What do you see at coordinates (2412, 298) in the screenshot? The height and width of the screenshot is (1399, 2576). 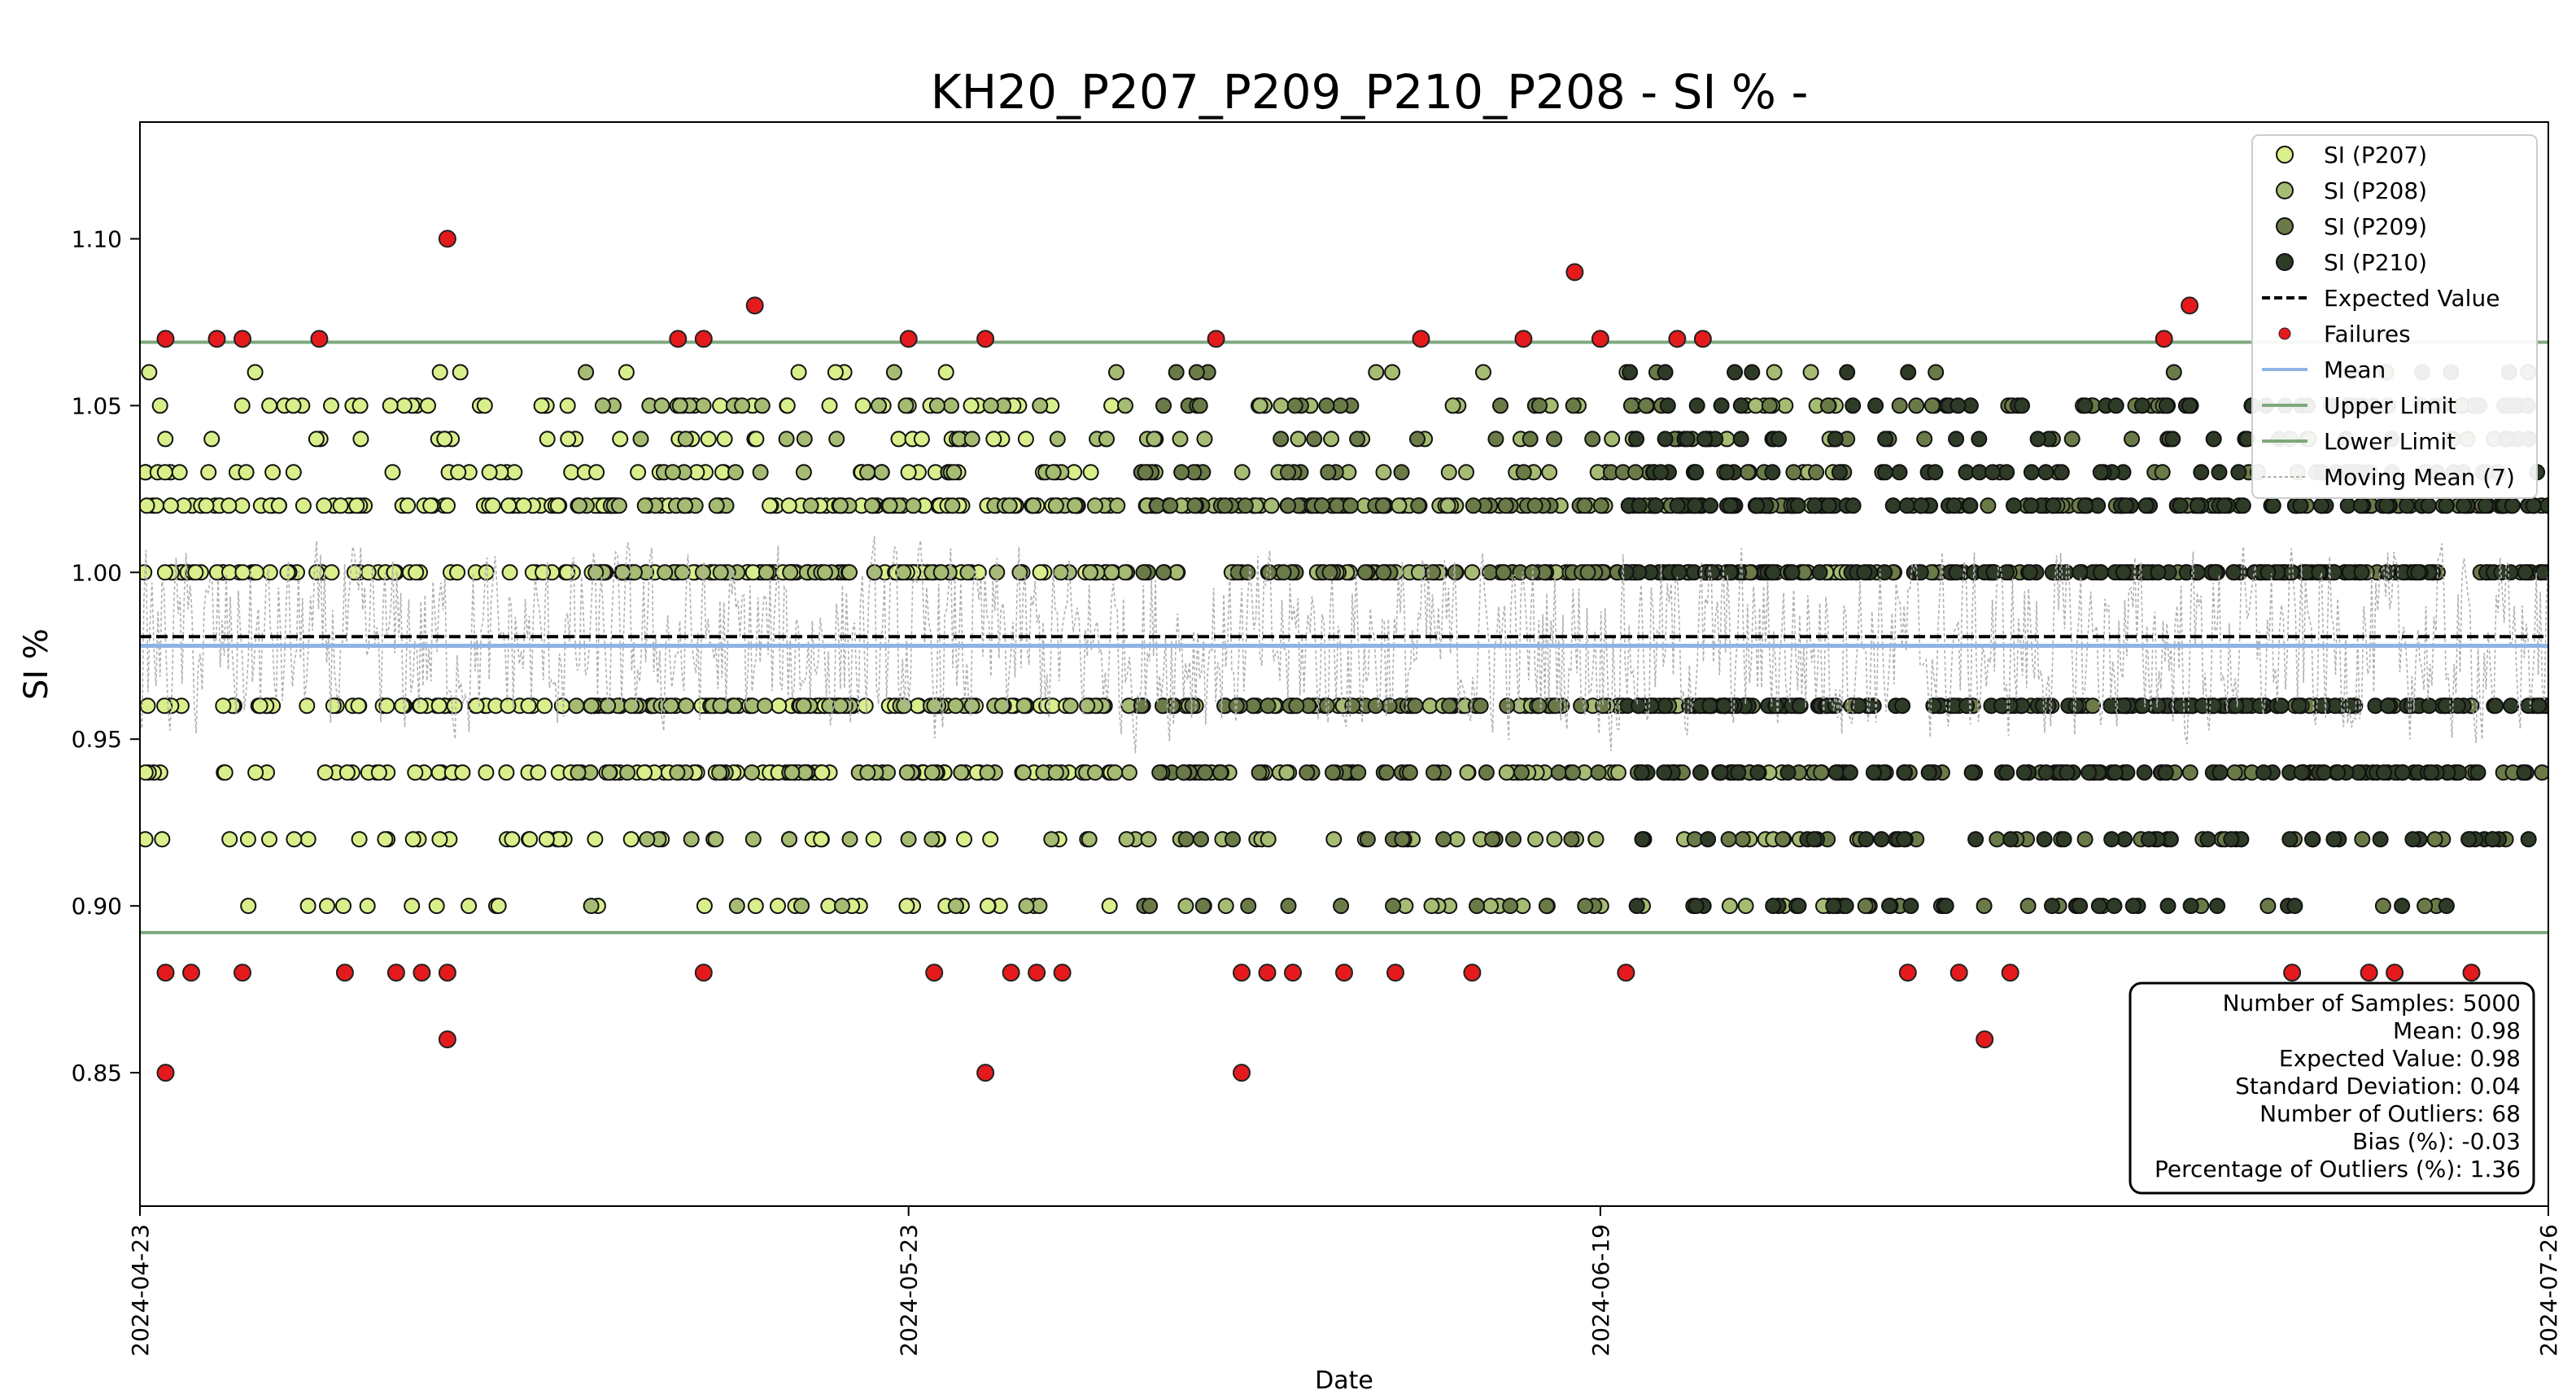 I see `legend-label: Expected Value` at bounding box center [2412, 298].